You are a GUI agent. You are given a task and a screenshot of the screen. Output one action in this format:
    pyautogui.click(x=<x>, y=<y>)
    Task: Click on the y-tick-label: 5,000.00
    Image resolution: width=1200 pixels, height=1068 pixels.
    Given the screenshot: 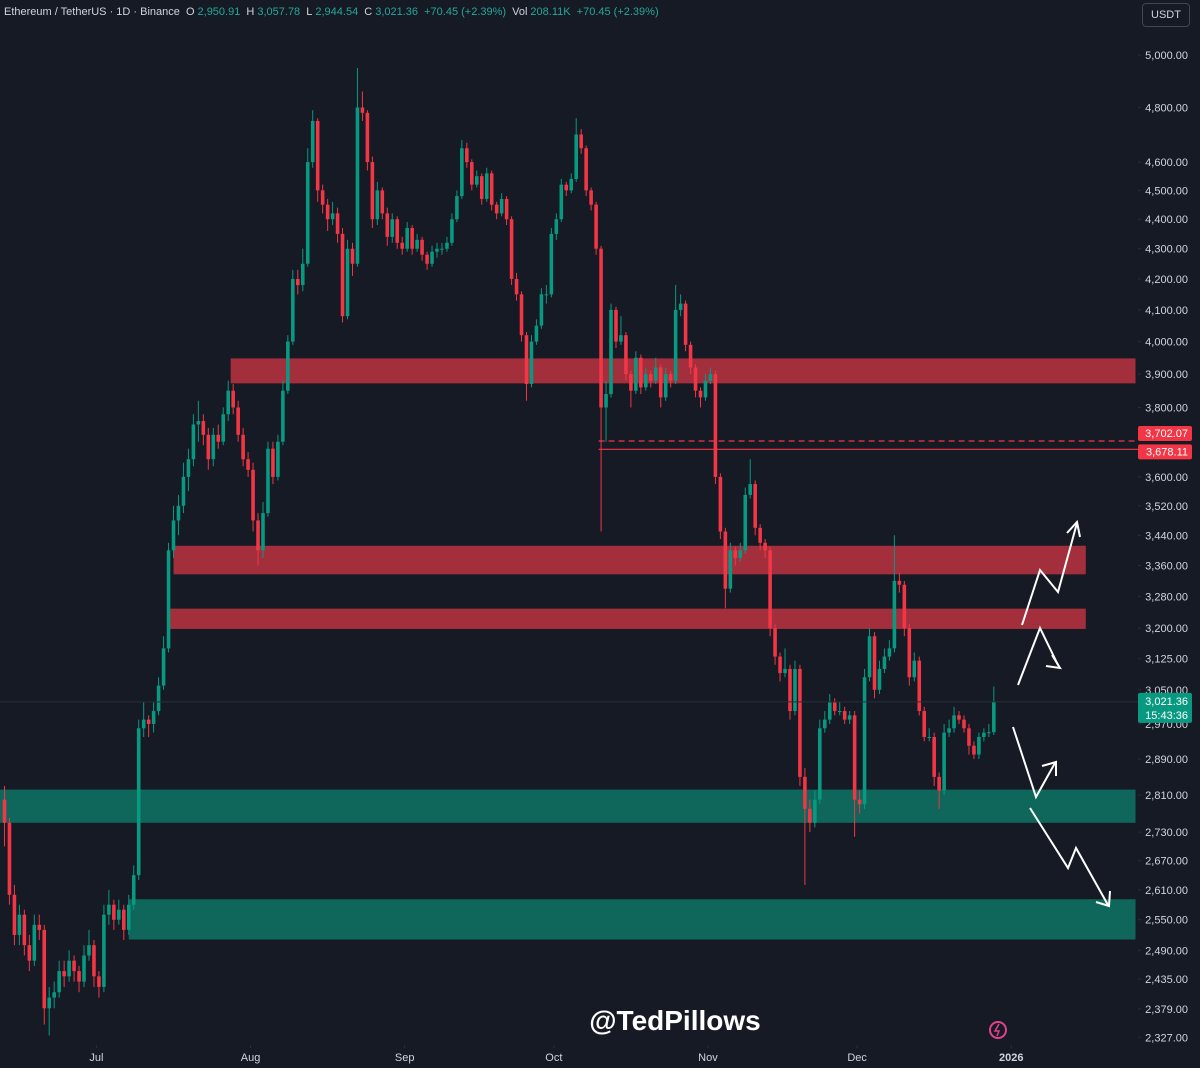 What is the action you would take?
    pyautogui.click(x=1166, y=56)
    